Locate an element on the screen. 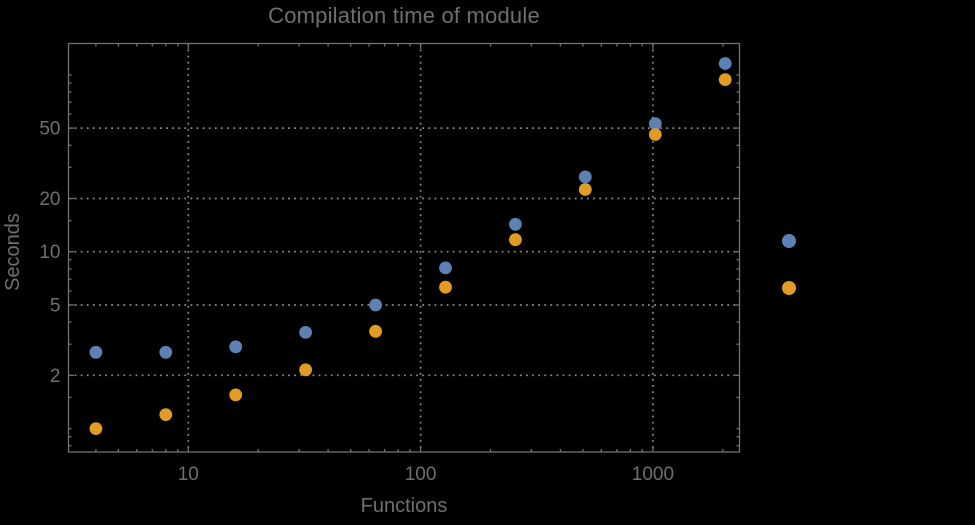 Image resolution: width=975 pixels, height=525 pixels. y-tick-label: 10 is located at coordinates (49, 252).